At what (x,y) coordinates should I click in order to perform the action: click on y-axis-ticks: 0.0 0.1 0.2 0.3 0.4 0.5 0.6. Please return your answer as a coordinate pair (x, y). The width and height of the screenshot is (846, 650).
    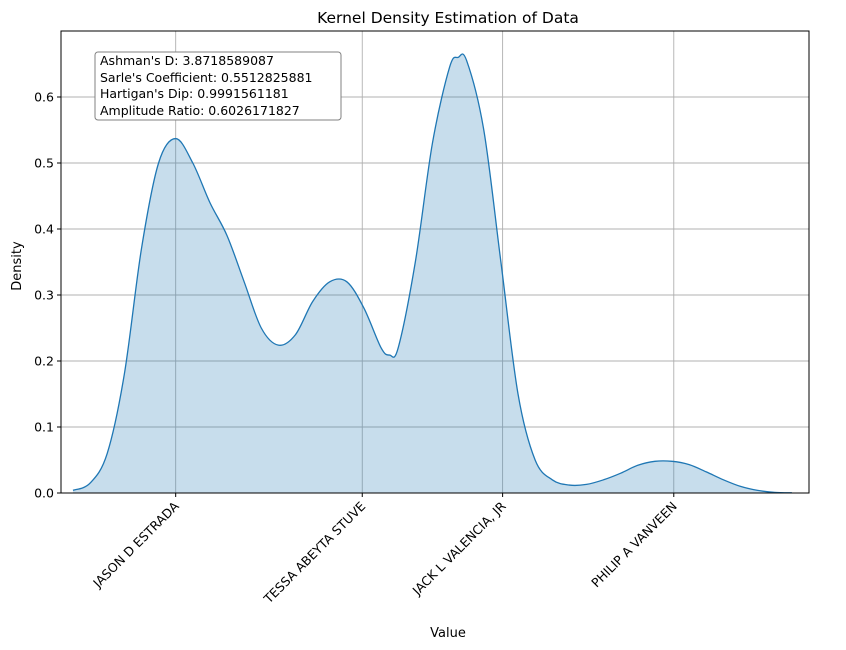
    Looking at the image, I should click on (47, 295).